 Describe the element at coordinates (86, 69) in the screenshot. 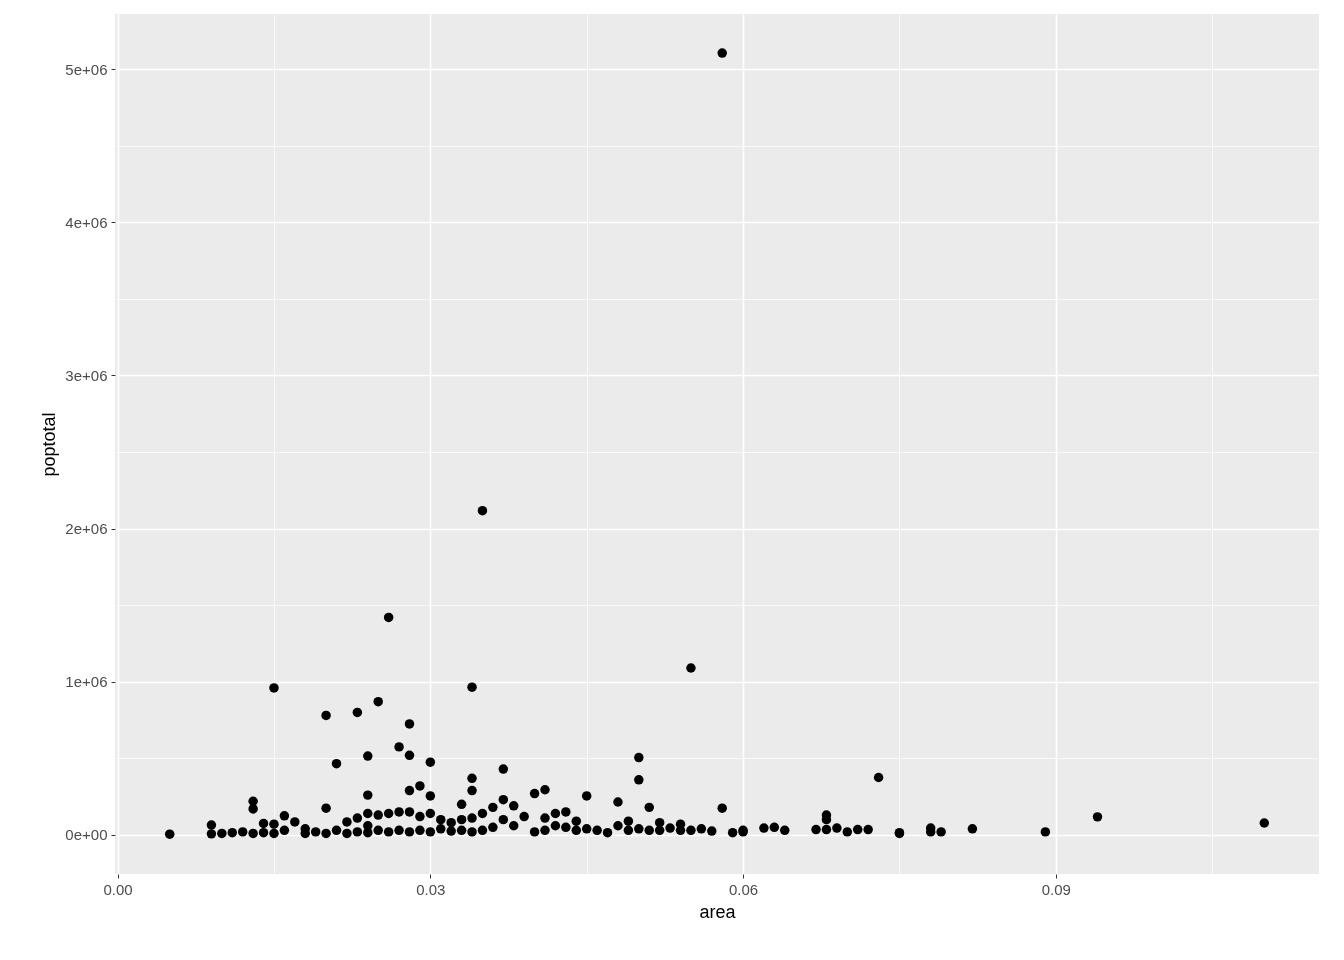

I see `y-tick-label: 5e+06` at that location.